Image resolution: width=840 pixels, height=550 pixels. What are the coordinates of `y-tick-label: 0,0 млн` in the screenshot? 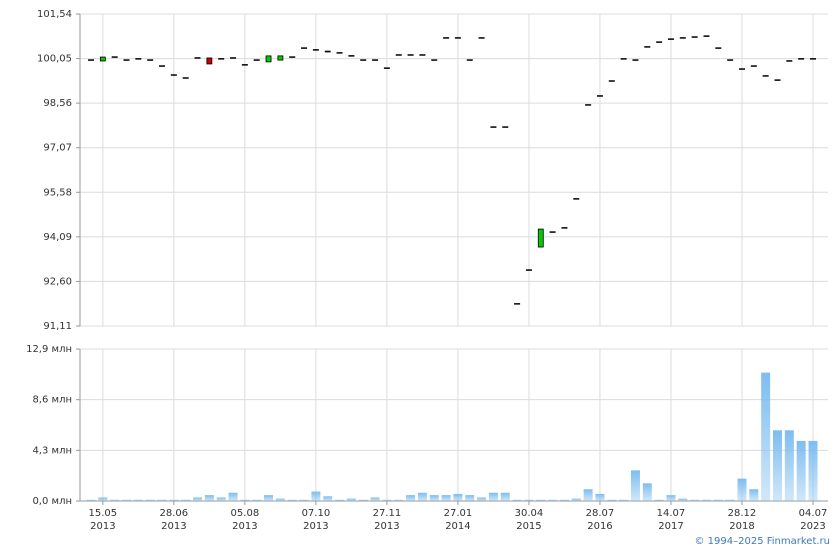 It's located at (52, 501).